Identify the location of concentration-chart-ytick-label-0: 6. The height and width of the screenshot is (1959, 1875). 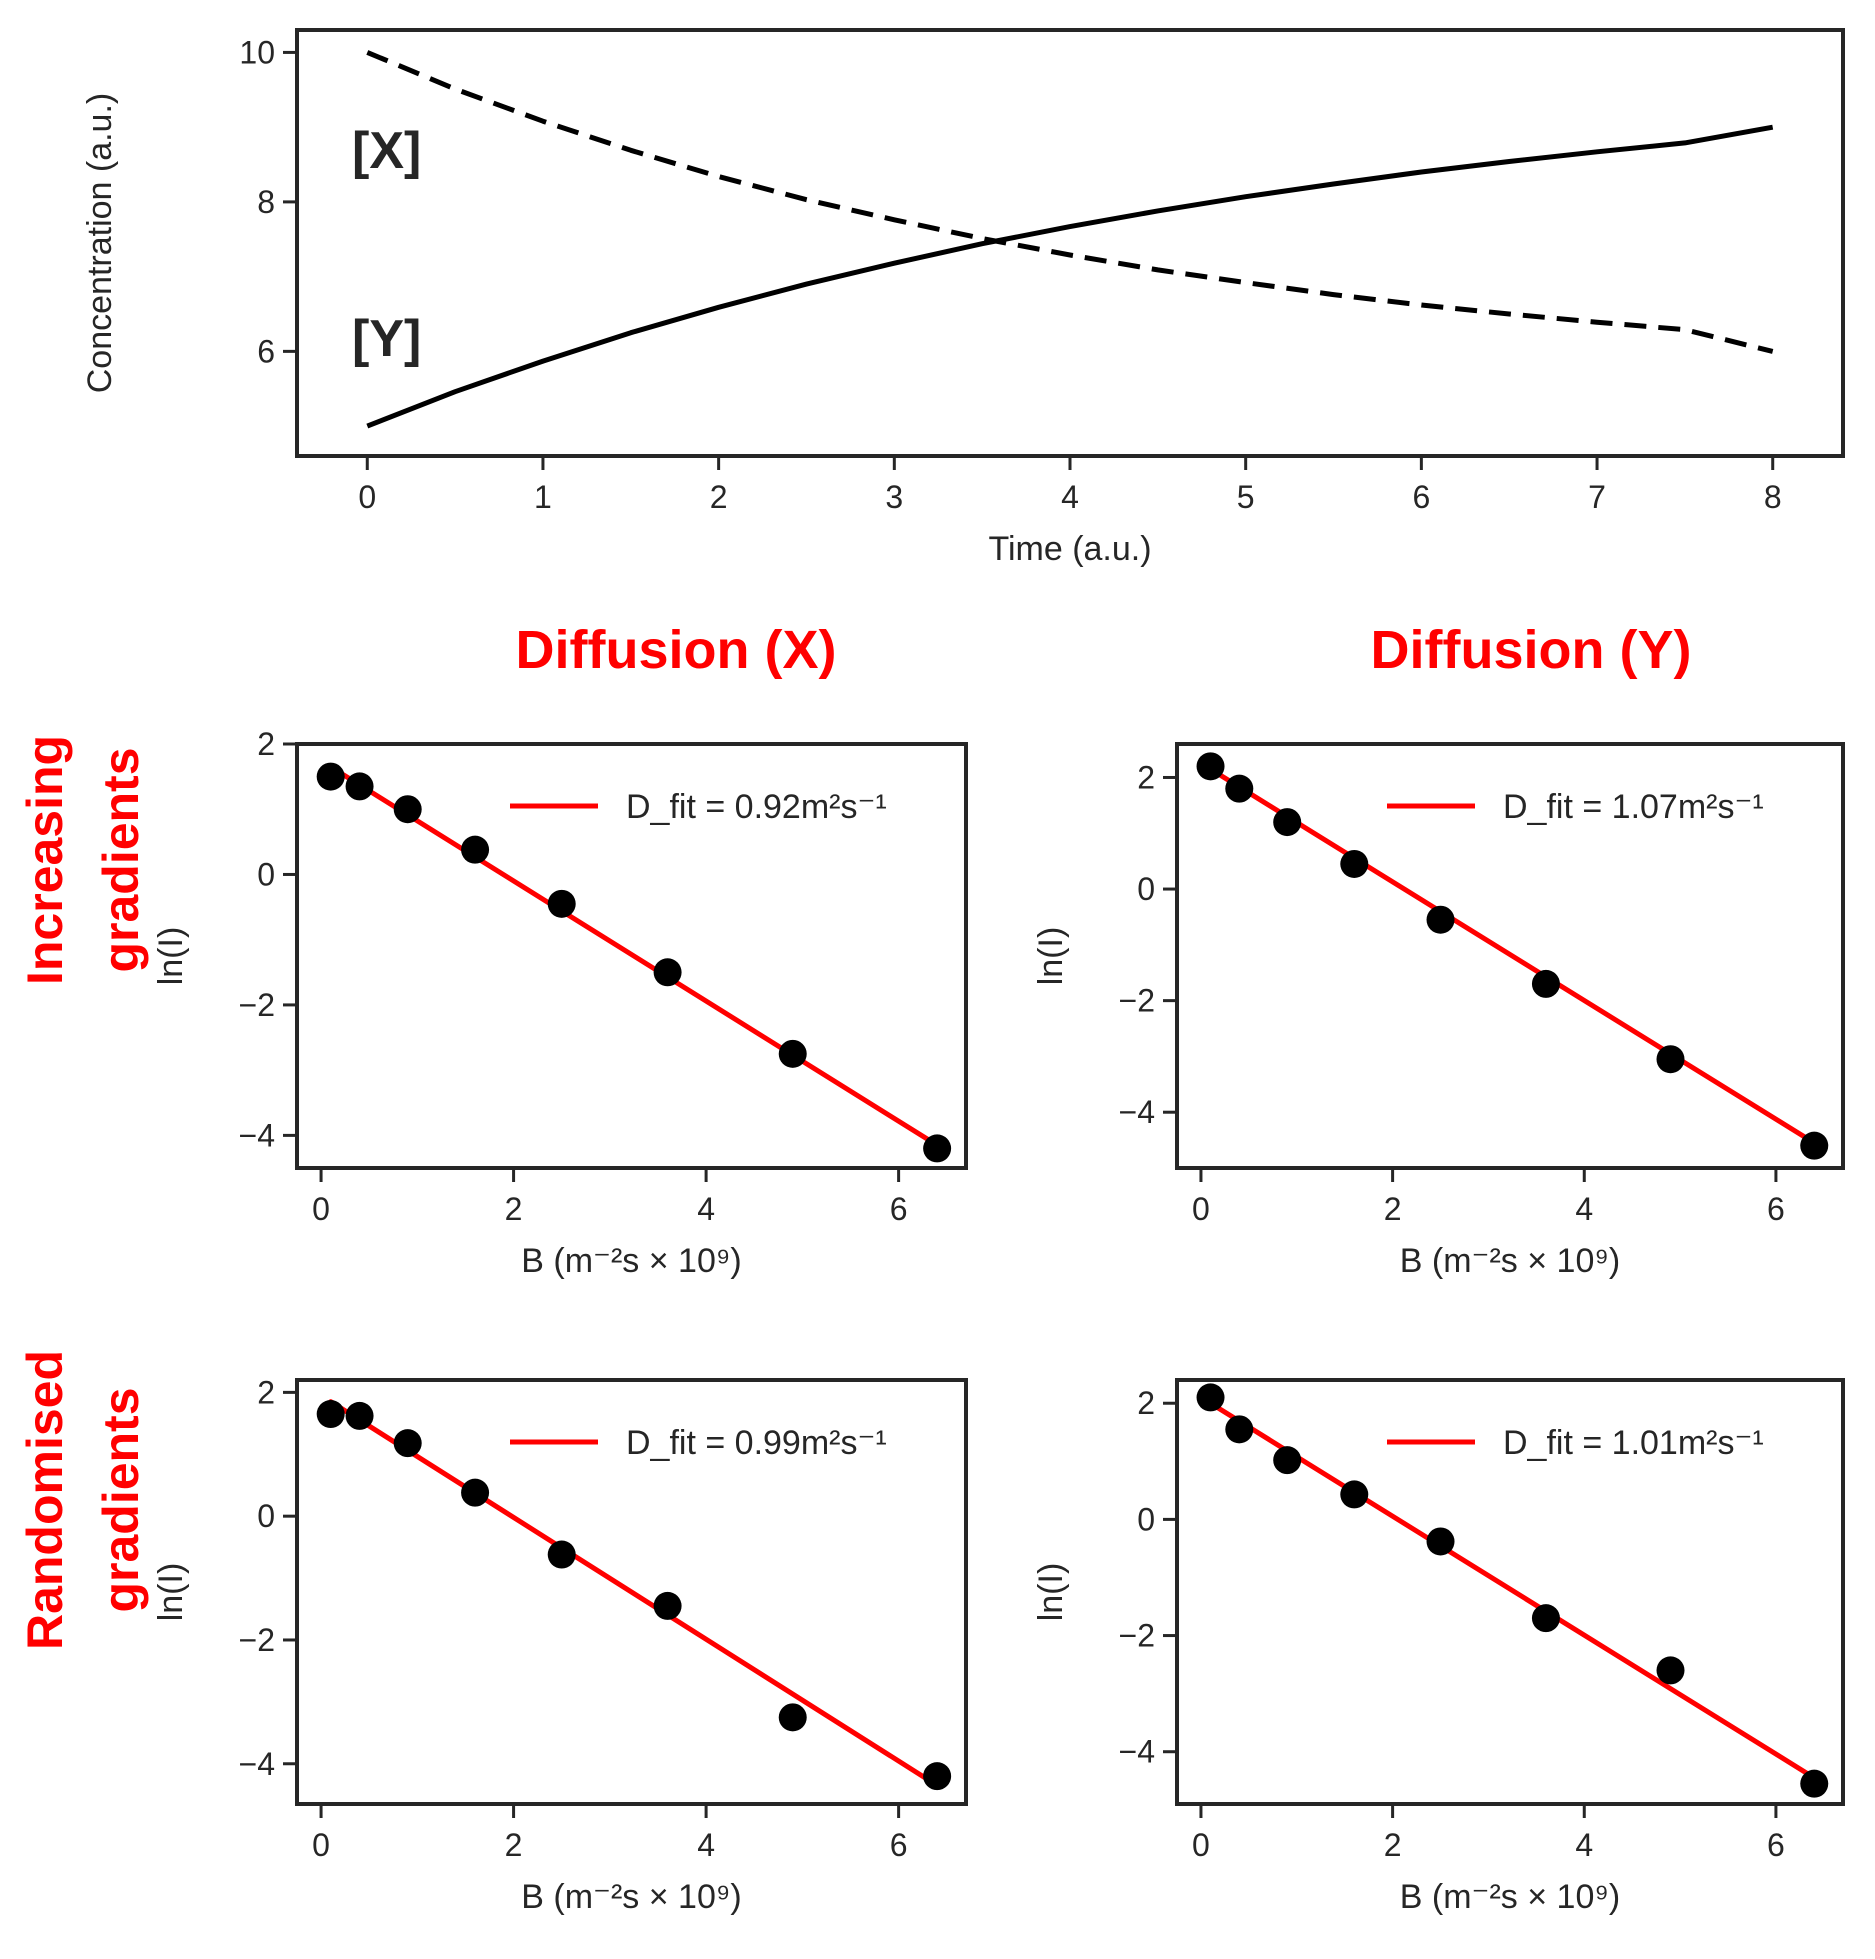
(266, 351).